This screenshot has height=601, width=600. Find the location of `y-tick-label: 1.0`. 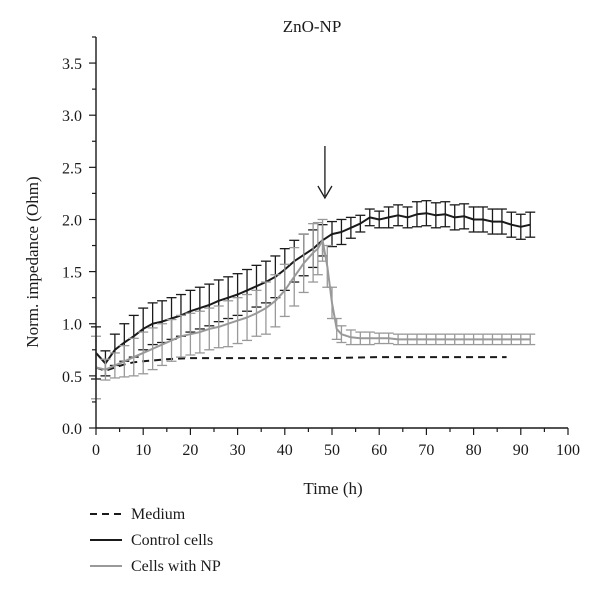

y-tick-label: 1.0 is located at coordinates (72, 325).